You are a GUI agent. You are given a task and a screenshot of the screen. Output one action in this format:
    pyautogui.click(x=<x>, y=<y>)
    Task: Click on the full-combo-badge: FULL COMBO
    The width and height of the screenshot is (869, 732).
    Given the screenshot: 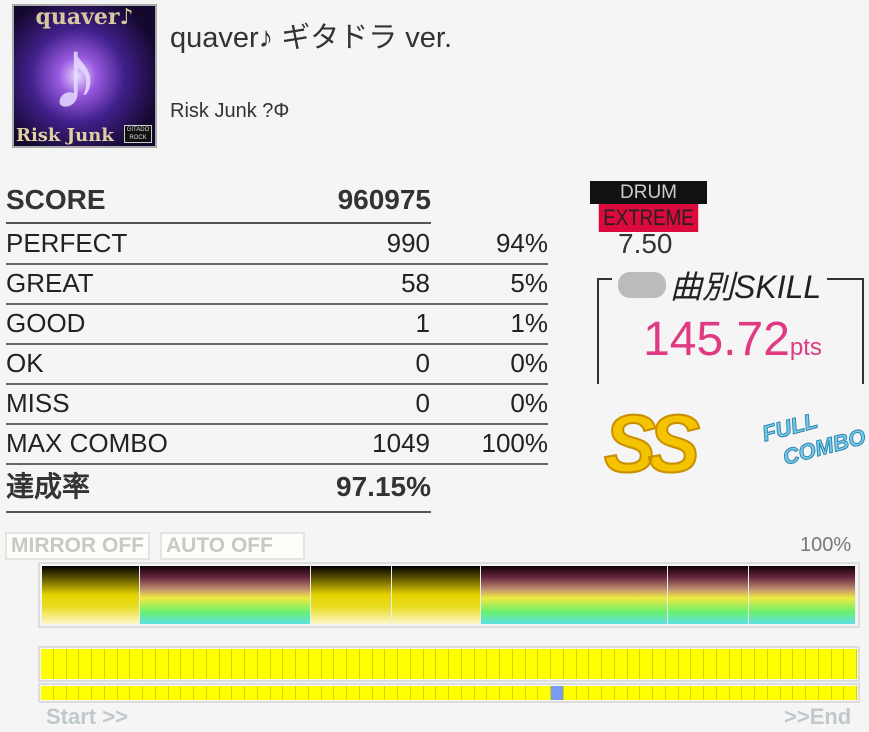 What is the action you would take?
    pyautogui.click(x=814, y=447)
    